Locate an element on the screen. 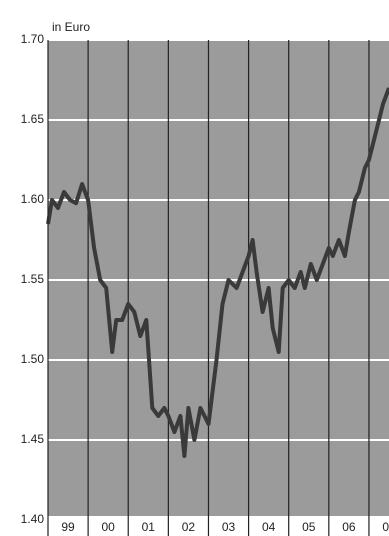  x-tick-label: 03 is located at coordinates (229, 527).